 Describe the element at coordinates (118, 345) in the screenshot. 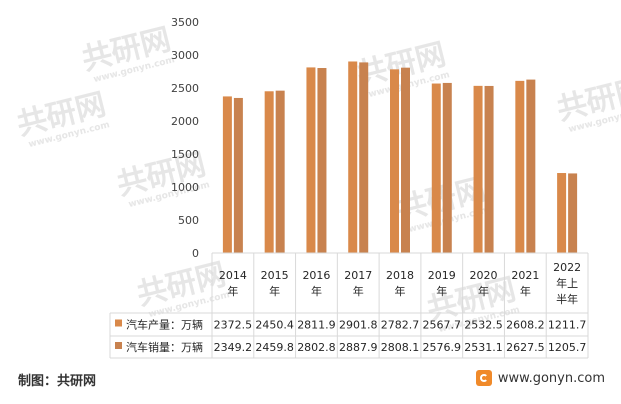

I see `legend-swatch-sales` at that location.